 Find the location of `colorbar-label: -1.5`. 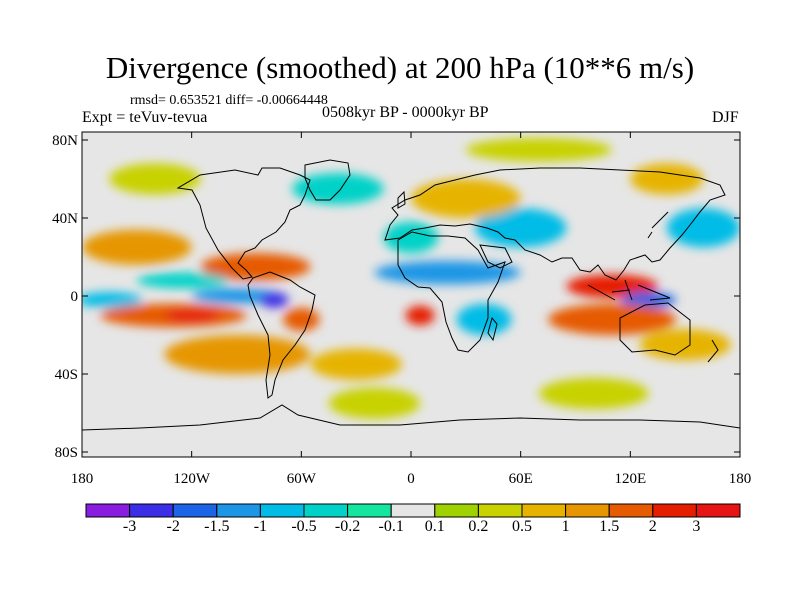

colorbar-label: -1.5 is located at coordinates (217, 526).